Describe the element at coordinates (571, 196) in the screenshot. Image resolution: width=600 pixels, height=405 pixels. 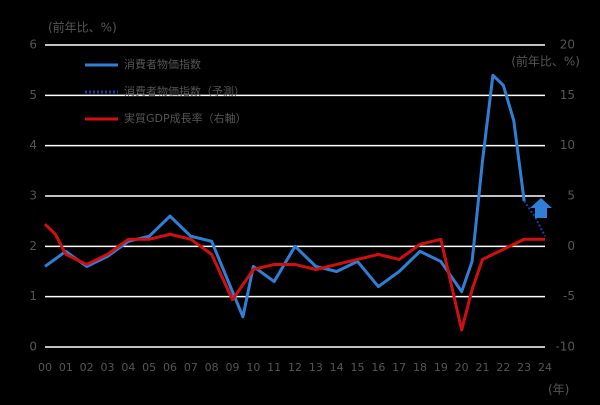
I see `y2-tick-label: 5` at that location.